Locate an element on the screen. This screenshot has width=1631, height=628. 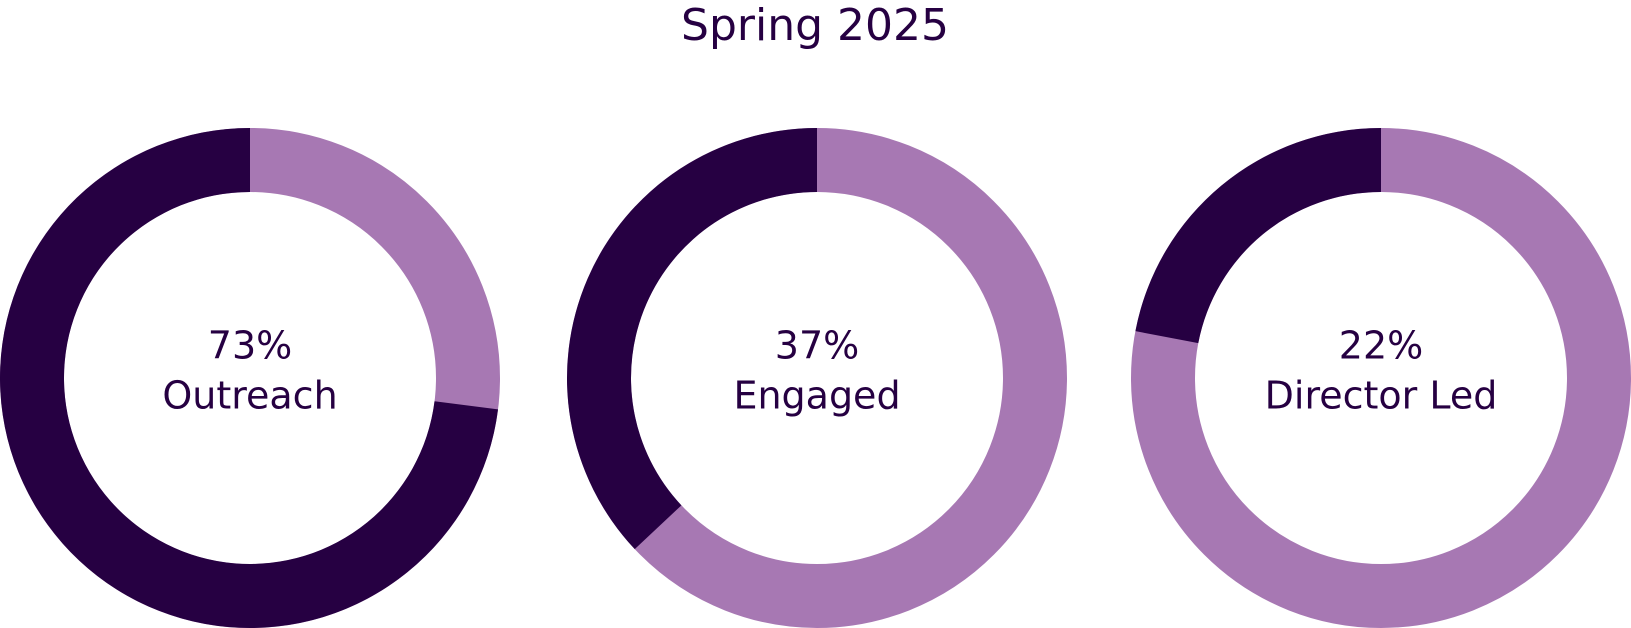
category-label: Director Led is located at coordinates (1381, 396).